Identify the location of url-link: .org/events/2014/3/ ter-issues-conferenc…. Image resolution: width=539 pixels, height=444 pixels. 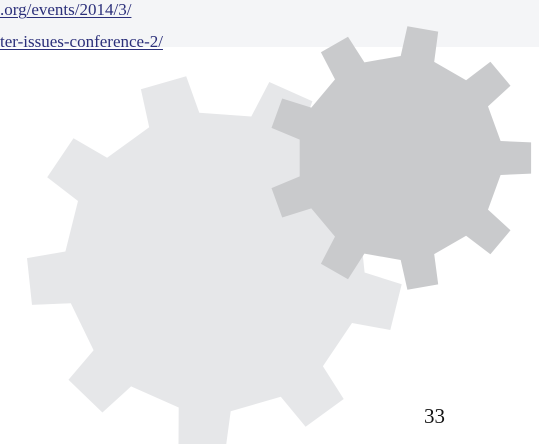
(165, 30).